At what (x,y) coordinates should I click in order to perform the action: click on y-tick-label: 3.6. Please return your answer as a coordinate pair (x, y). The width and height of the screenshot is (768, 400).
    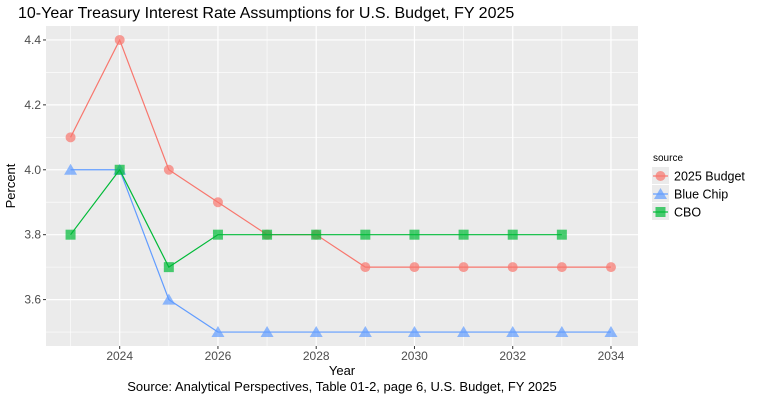
    Looking at the image, I should click on (32, 300).